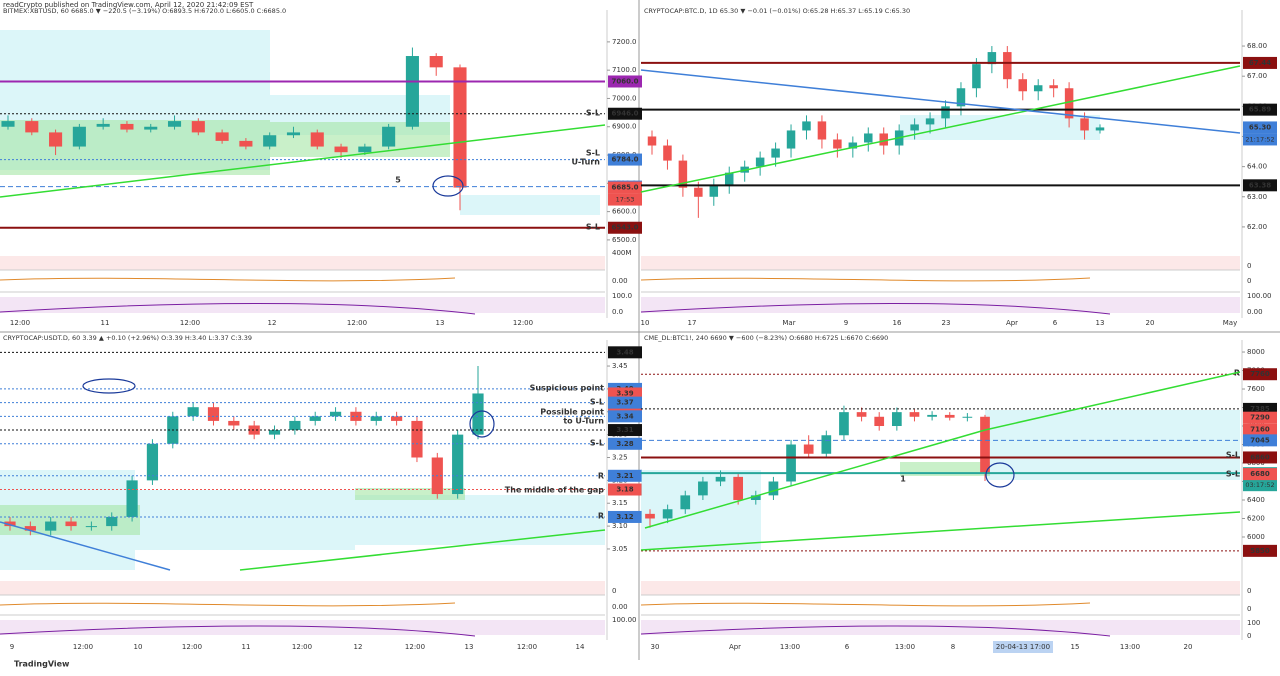  Describe the element at coordinates (398, 180) in the screenshot. I see `annotation: 5` at that location.